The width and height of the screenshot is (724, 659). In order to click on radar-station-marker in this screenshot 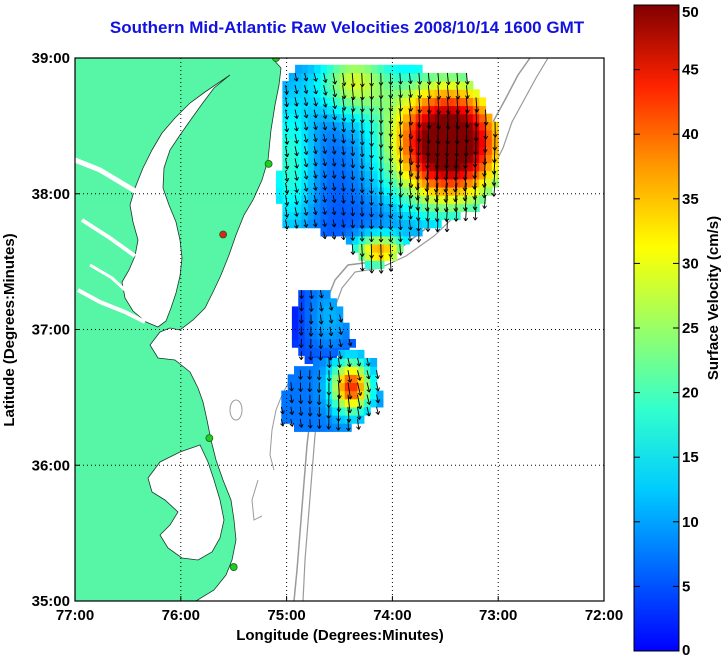, I will do `click(268, 163)`.